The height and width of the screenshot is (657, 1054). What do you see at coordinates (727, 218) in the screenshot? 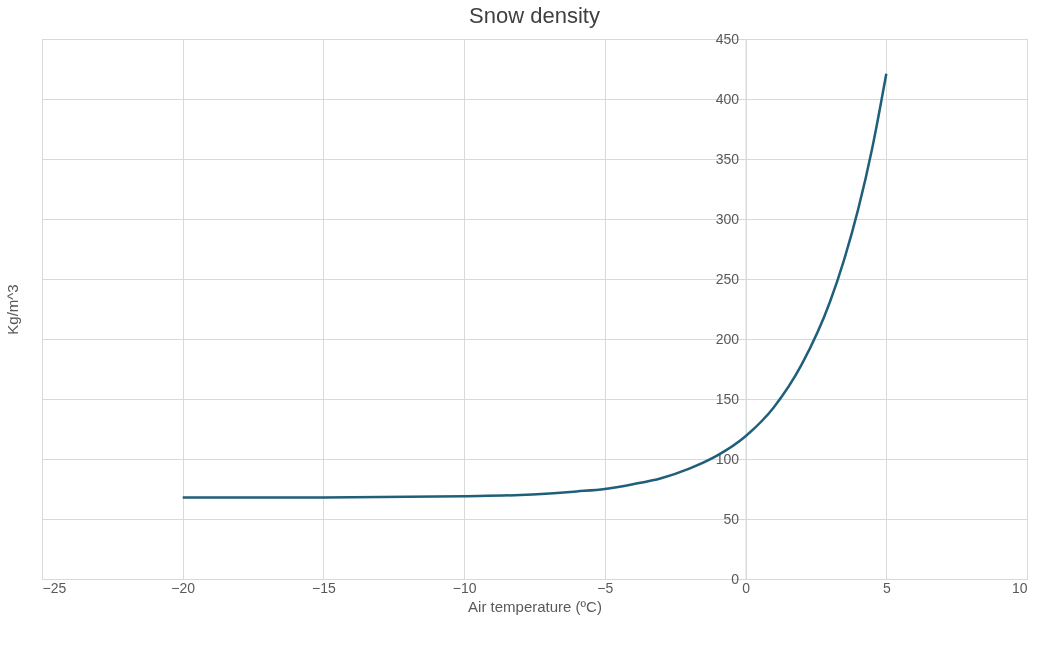
I see `y-tick-label: 300` at bounding box center [727, 218].